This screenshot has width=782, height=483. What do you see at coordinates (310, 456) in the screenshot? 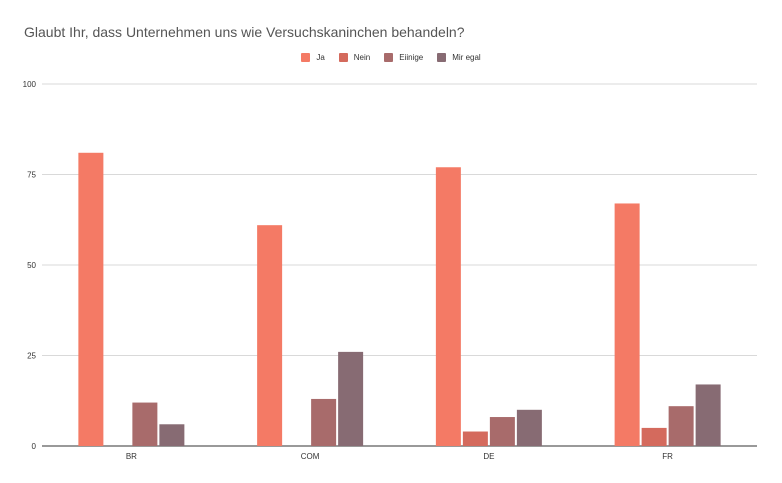
I see `x-tick-label: COM` at bounding box center [310, 456].